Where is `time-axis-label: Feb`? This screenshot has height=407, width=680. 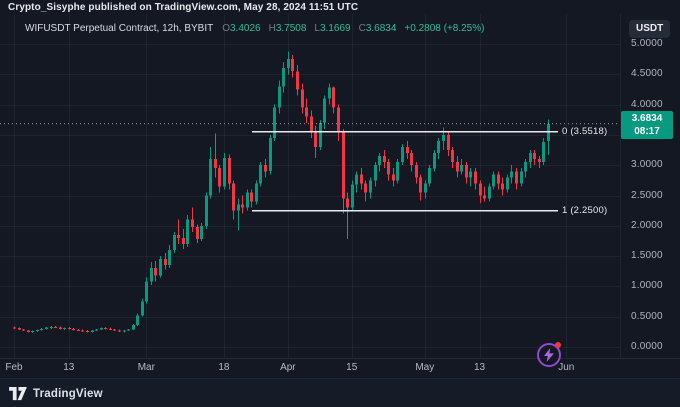 time-axis-label: Feb is located at coordinates (14, 367).